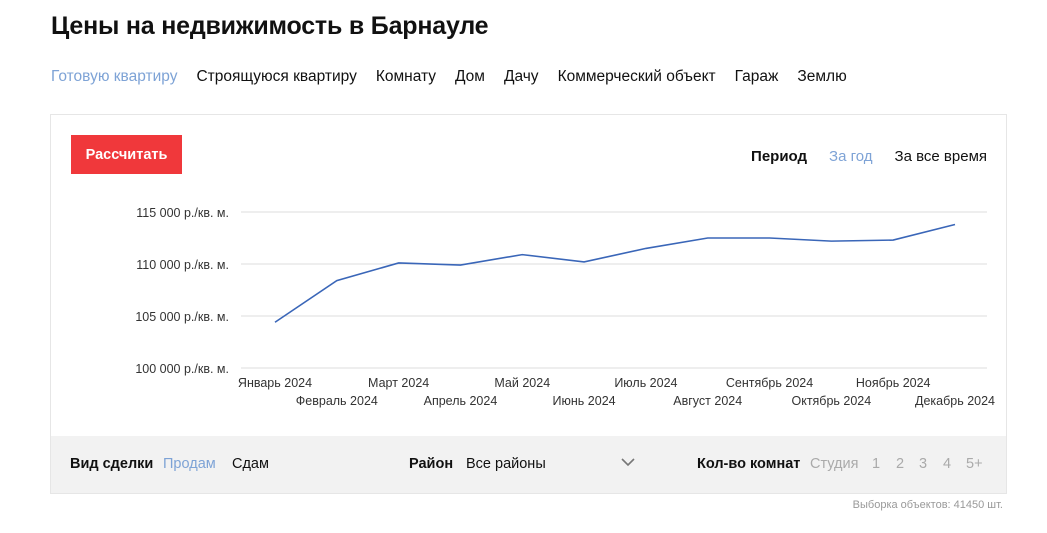 This screenshot has height=533, width=1047. Describe the element at coordinates (615, 273) in the screenshot. I see `price-series-line` at that location.